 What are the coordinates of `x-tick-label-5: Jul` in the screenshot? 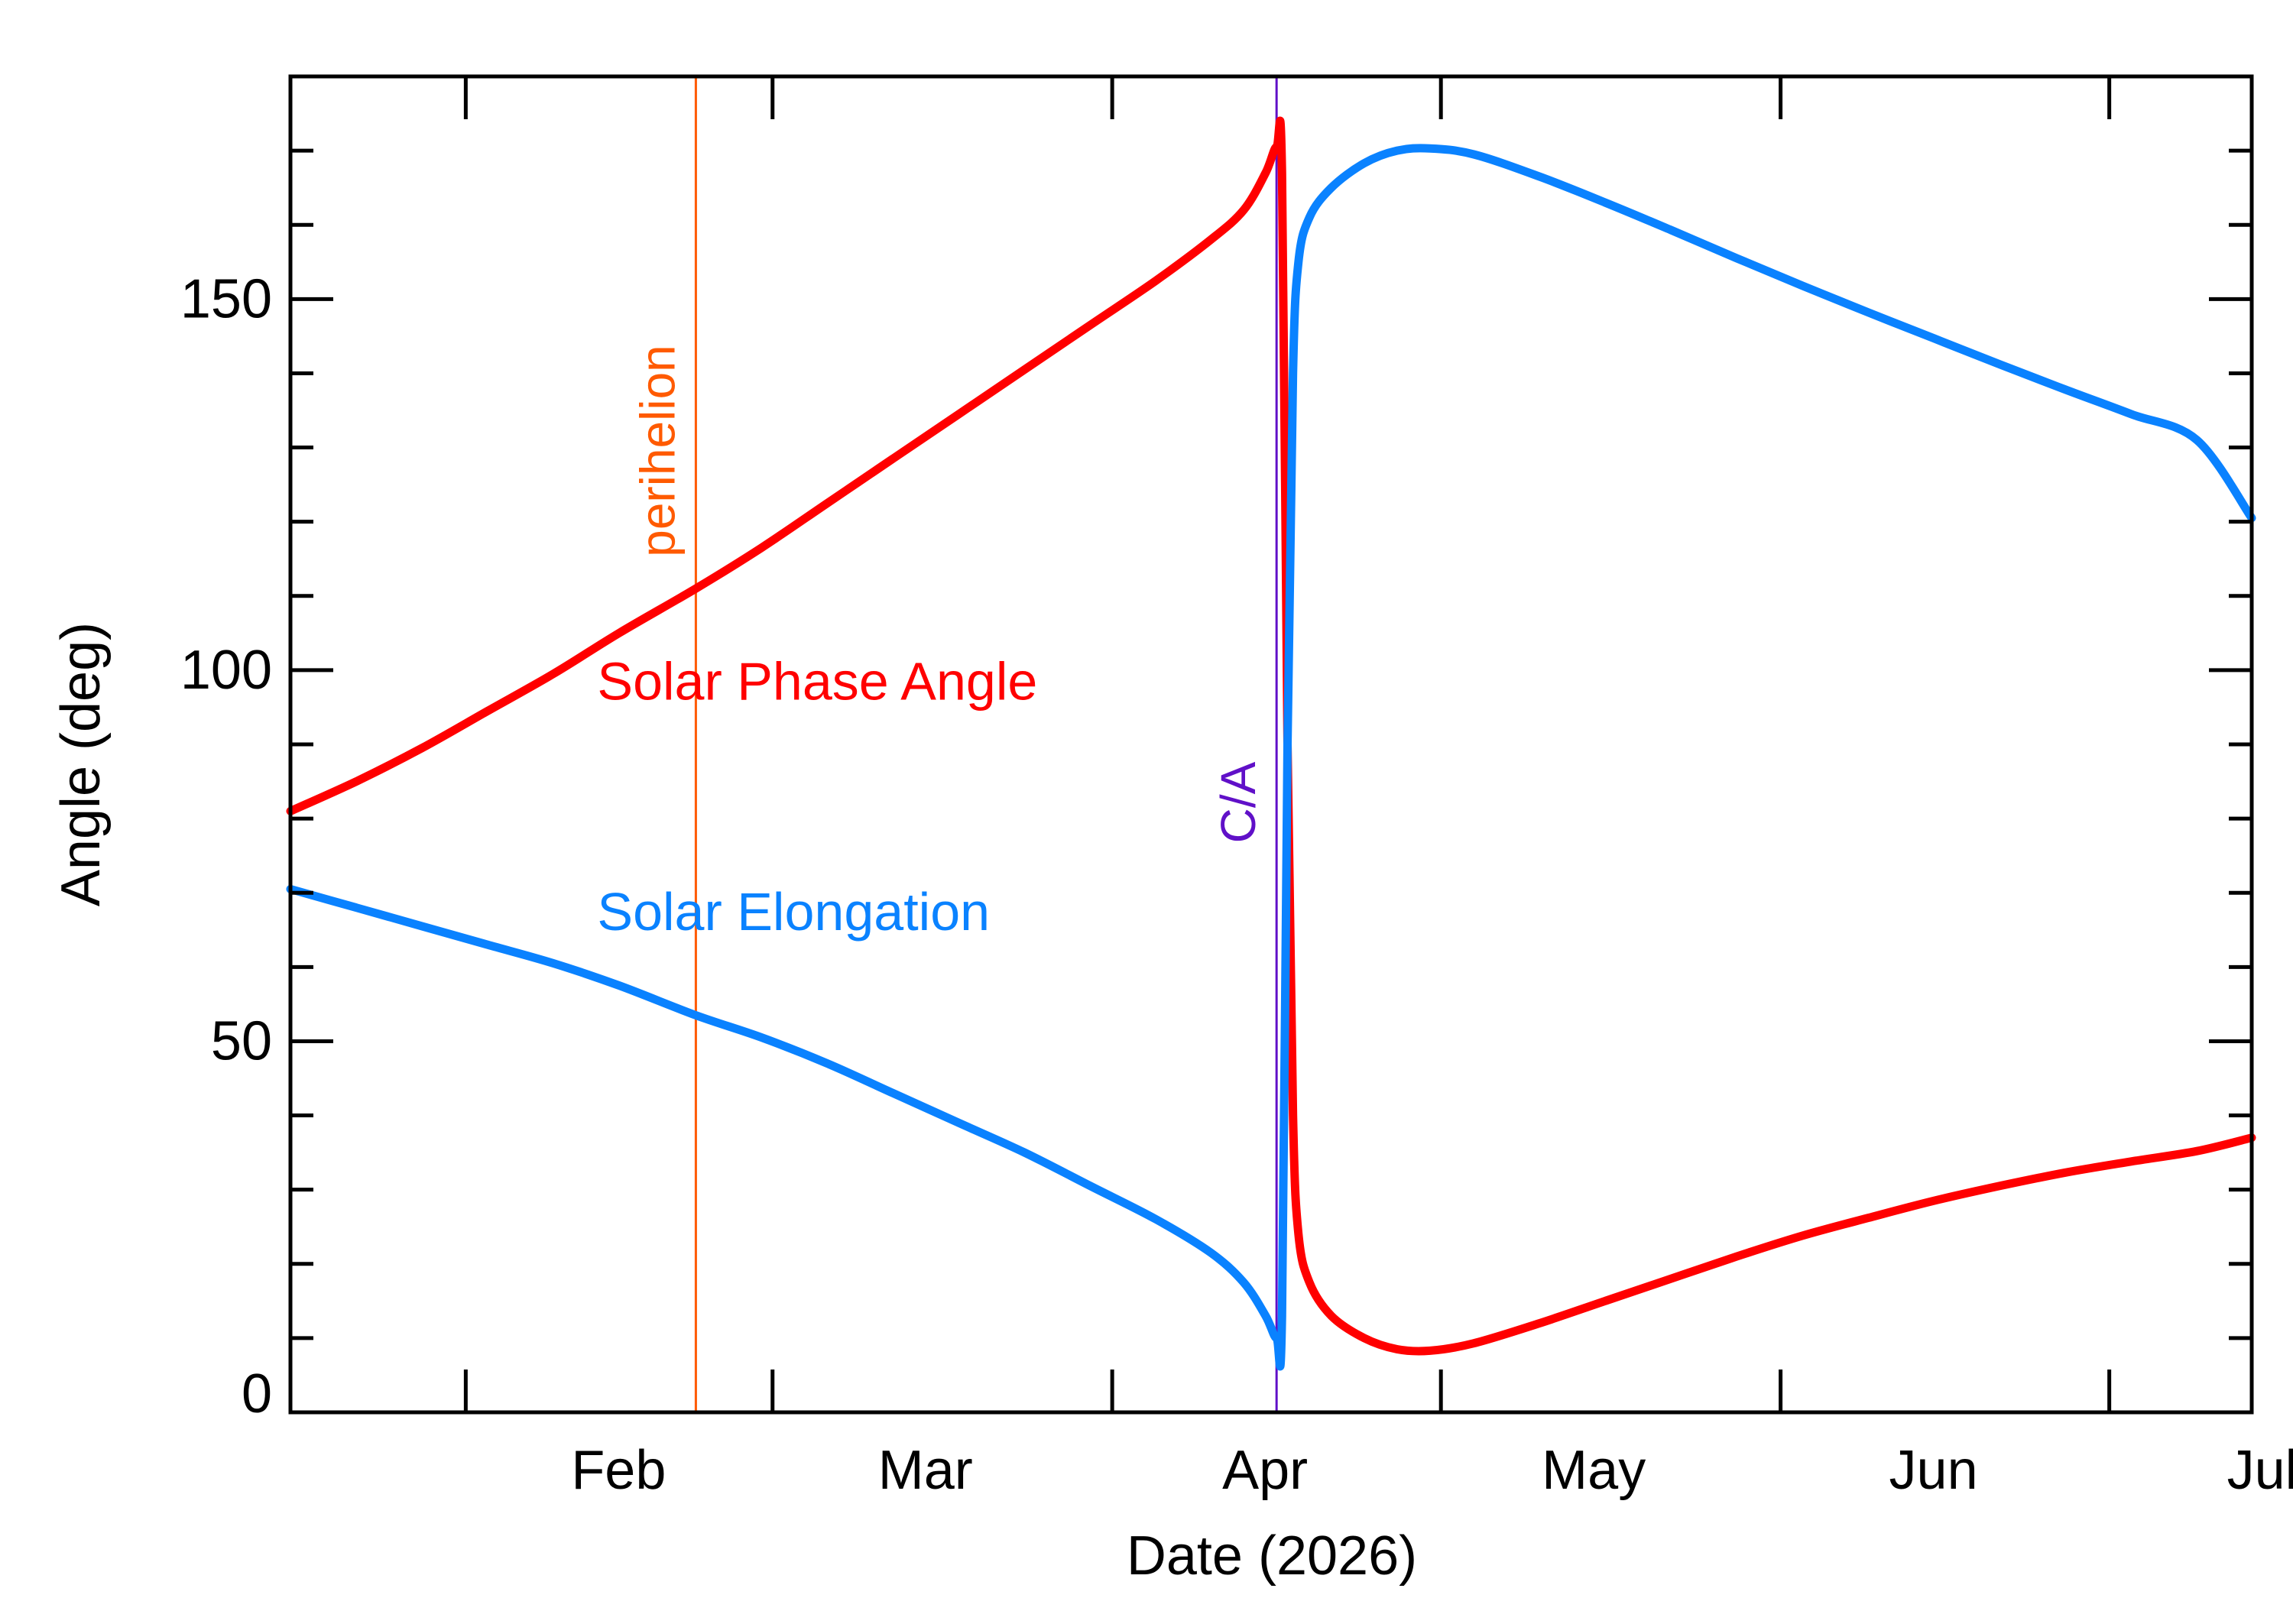 It's located at (2260, 1470).